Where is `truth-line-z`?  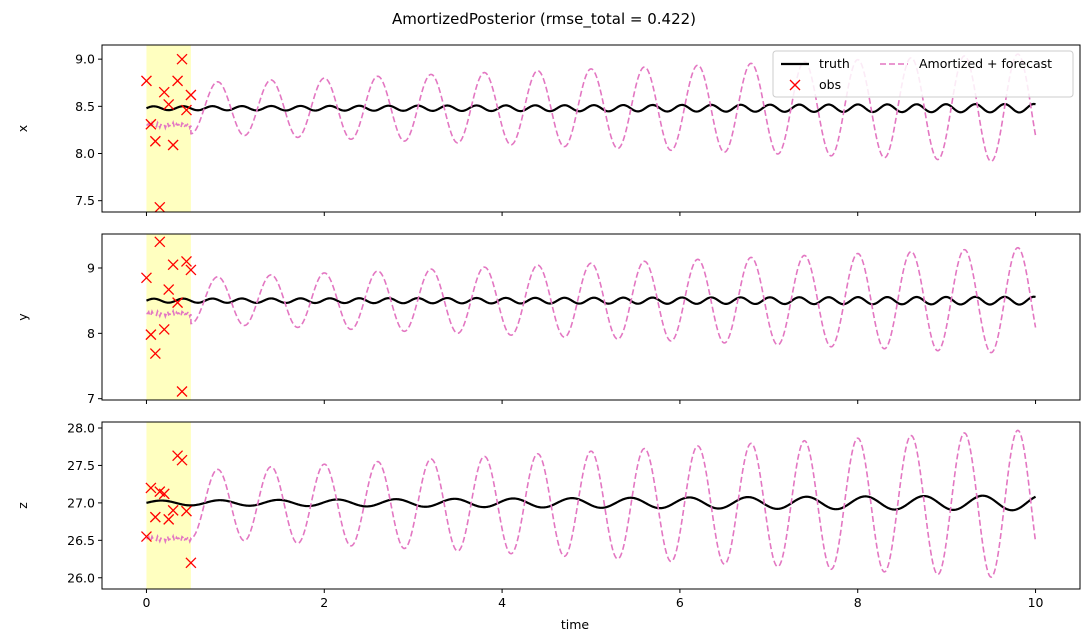 truth-line-z is located at coordinates (591, 503).